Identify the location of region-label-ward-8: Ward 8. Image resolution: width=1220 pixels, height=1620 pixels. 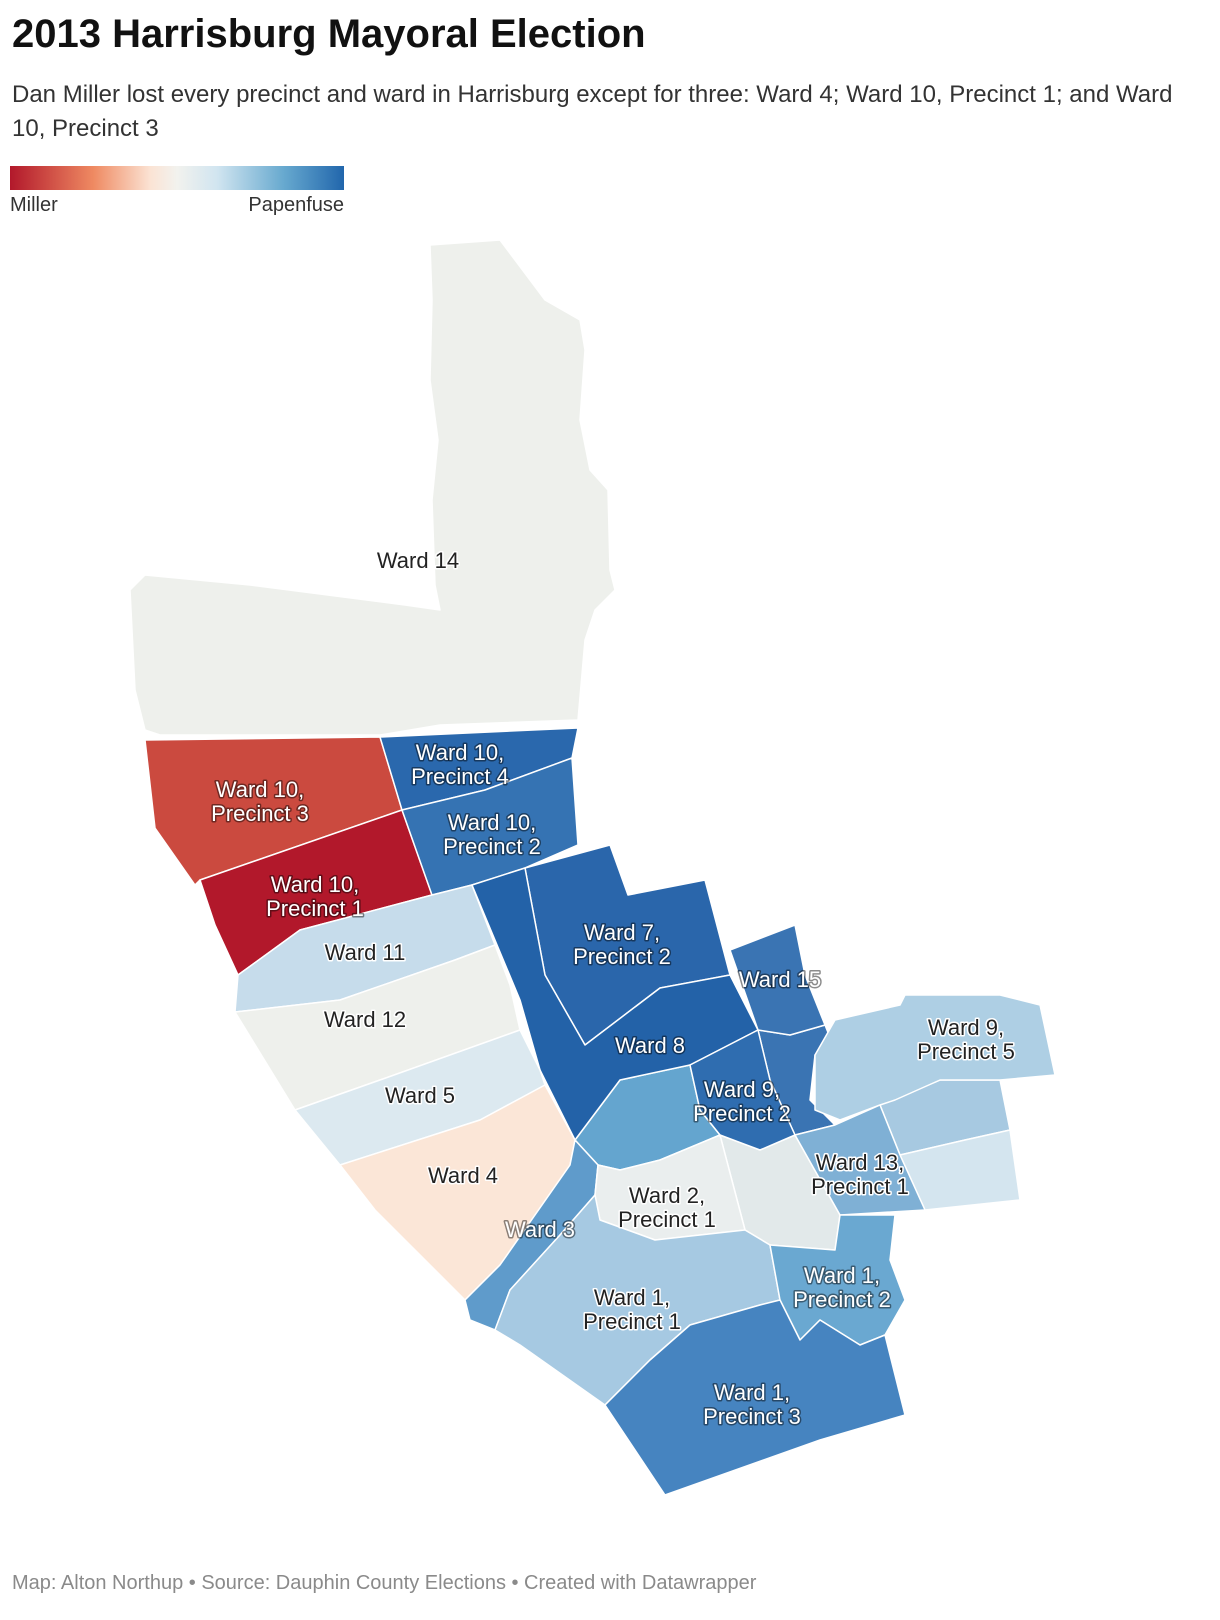
(650, 1045).